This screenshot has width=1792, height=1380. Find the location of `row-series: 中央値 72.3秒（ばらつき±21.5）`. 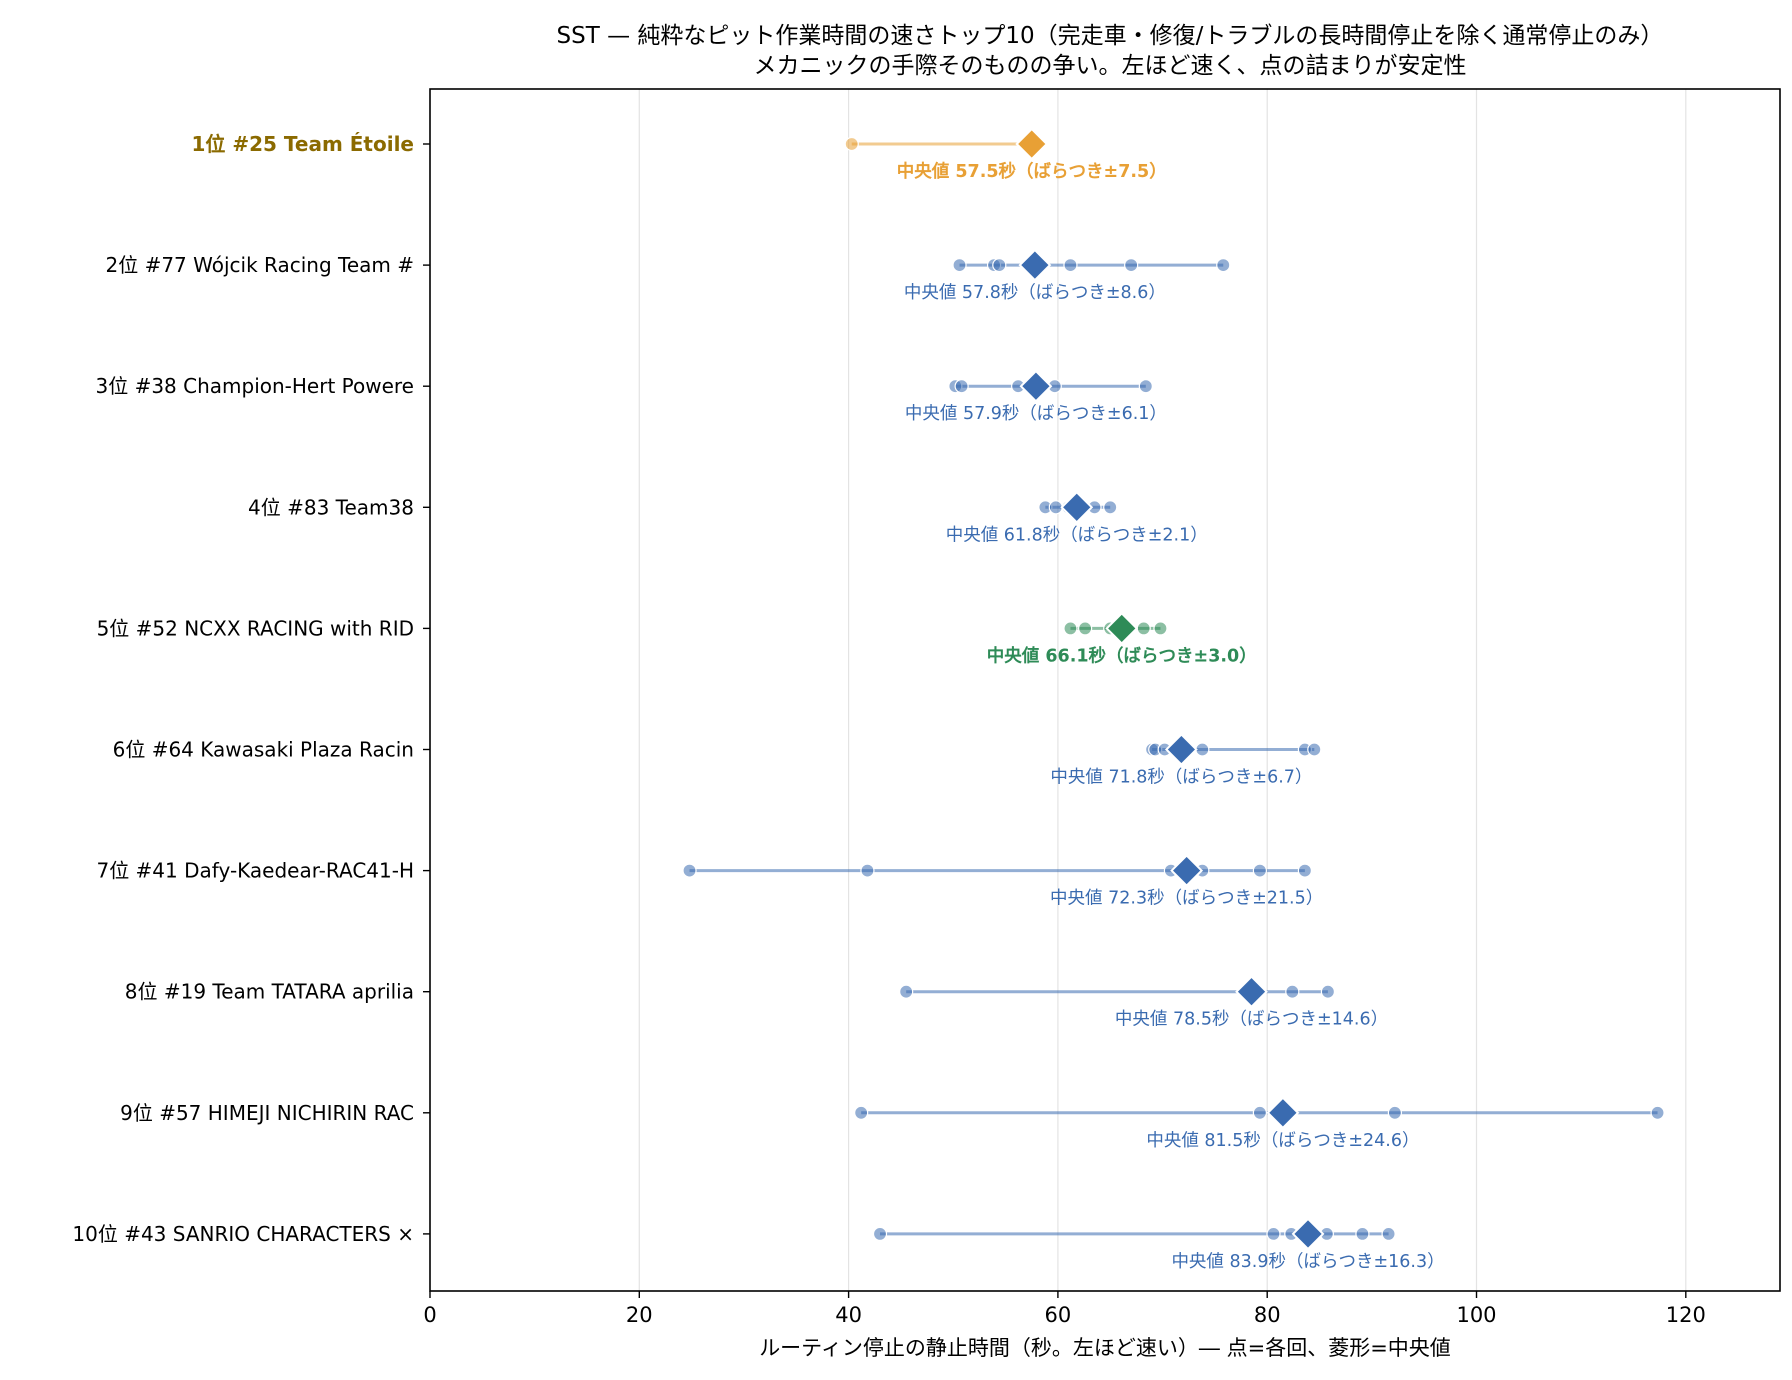

row-series: 中央値 72.3秒（ばらつき±21.5） is located at coordinates (1002, 881).